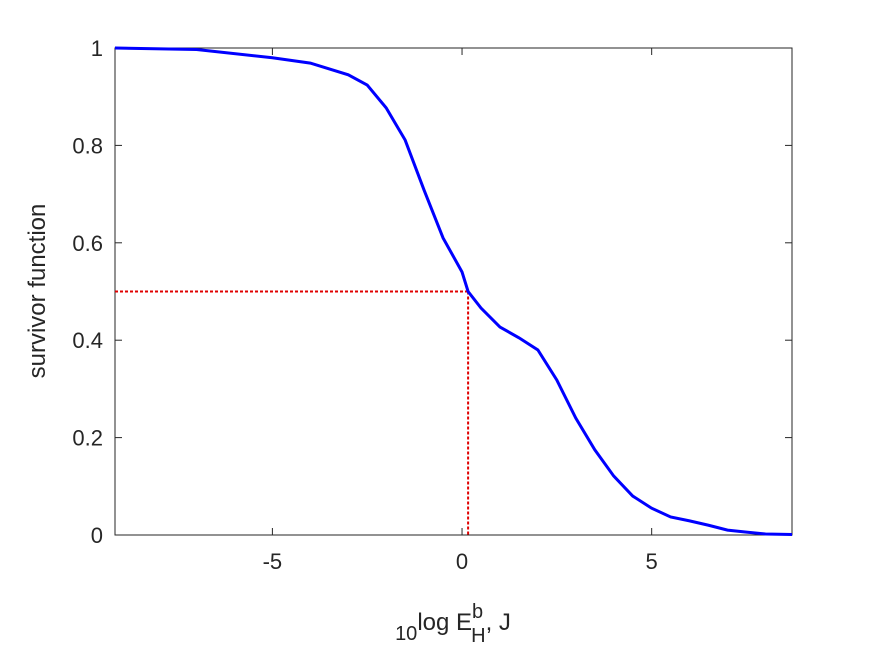 The image size is (875, 656). What do you see at coordinates (87, 340) in the screenshot?
I see `y-tick-label: 0.4` at bounding box center [87, 340].